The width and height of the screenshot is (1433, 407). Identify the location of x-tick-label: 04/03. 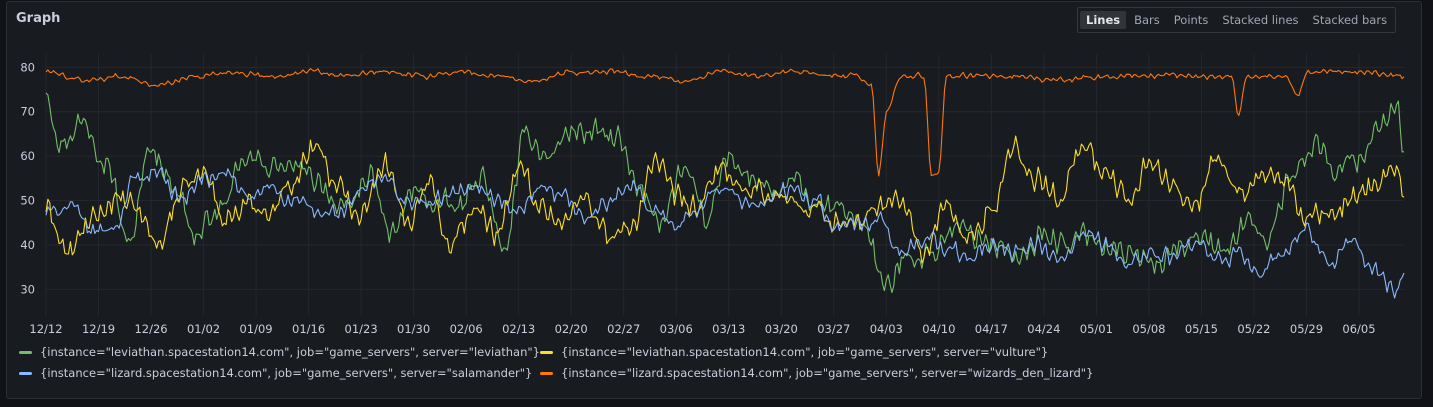
(886, 329).